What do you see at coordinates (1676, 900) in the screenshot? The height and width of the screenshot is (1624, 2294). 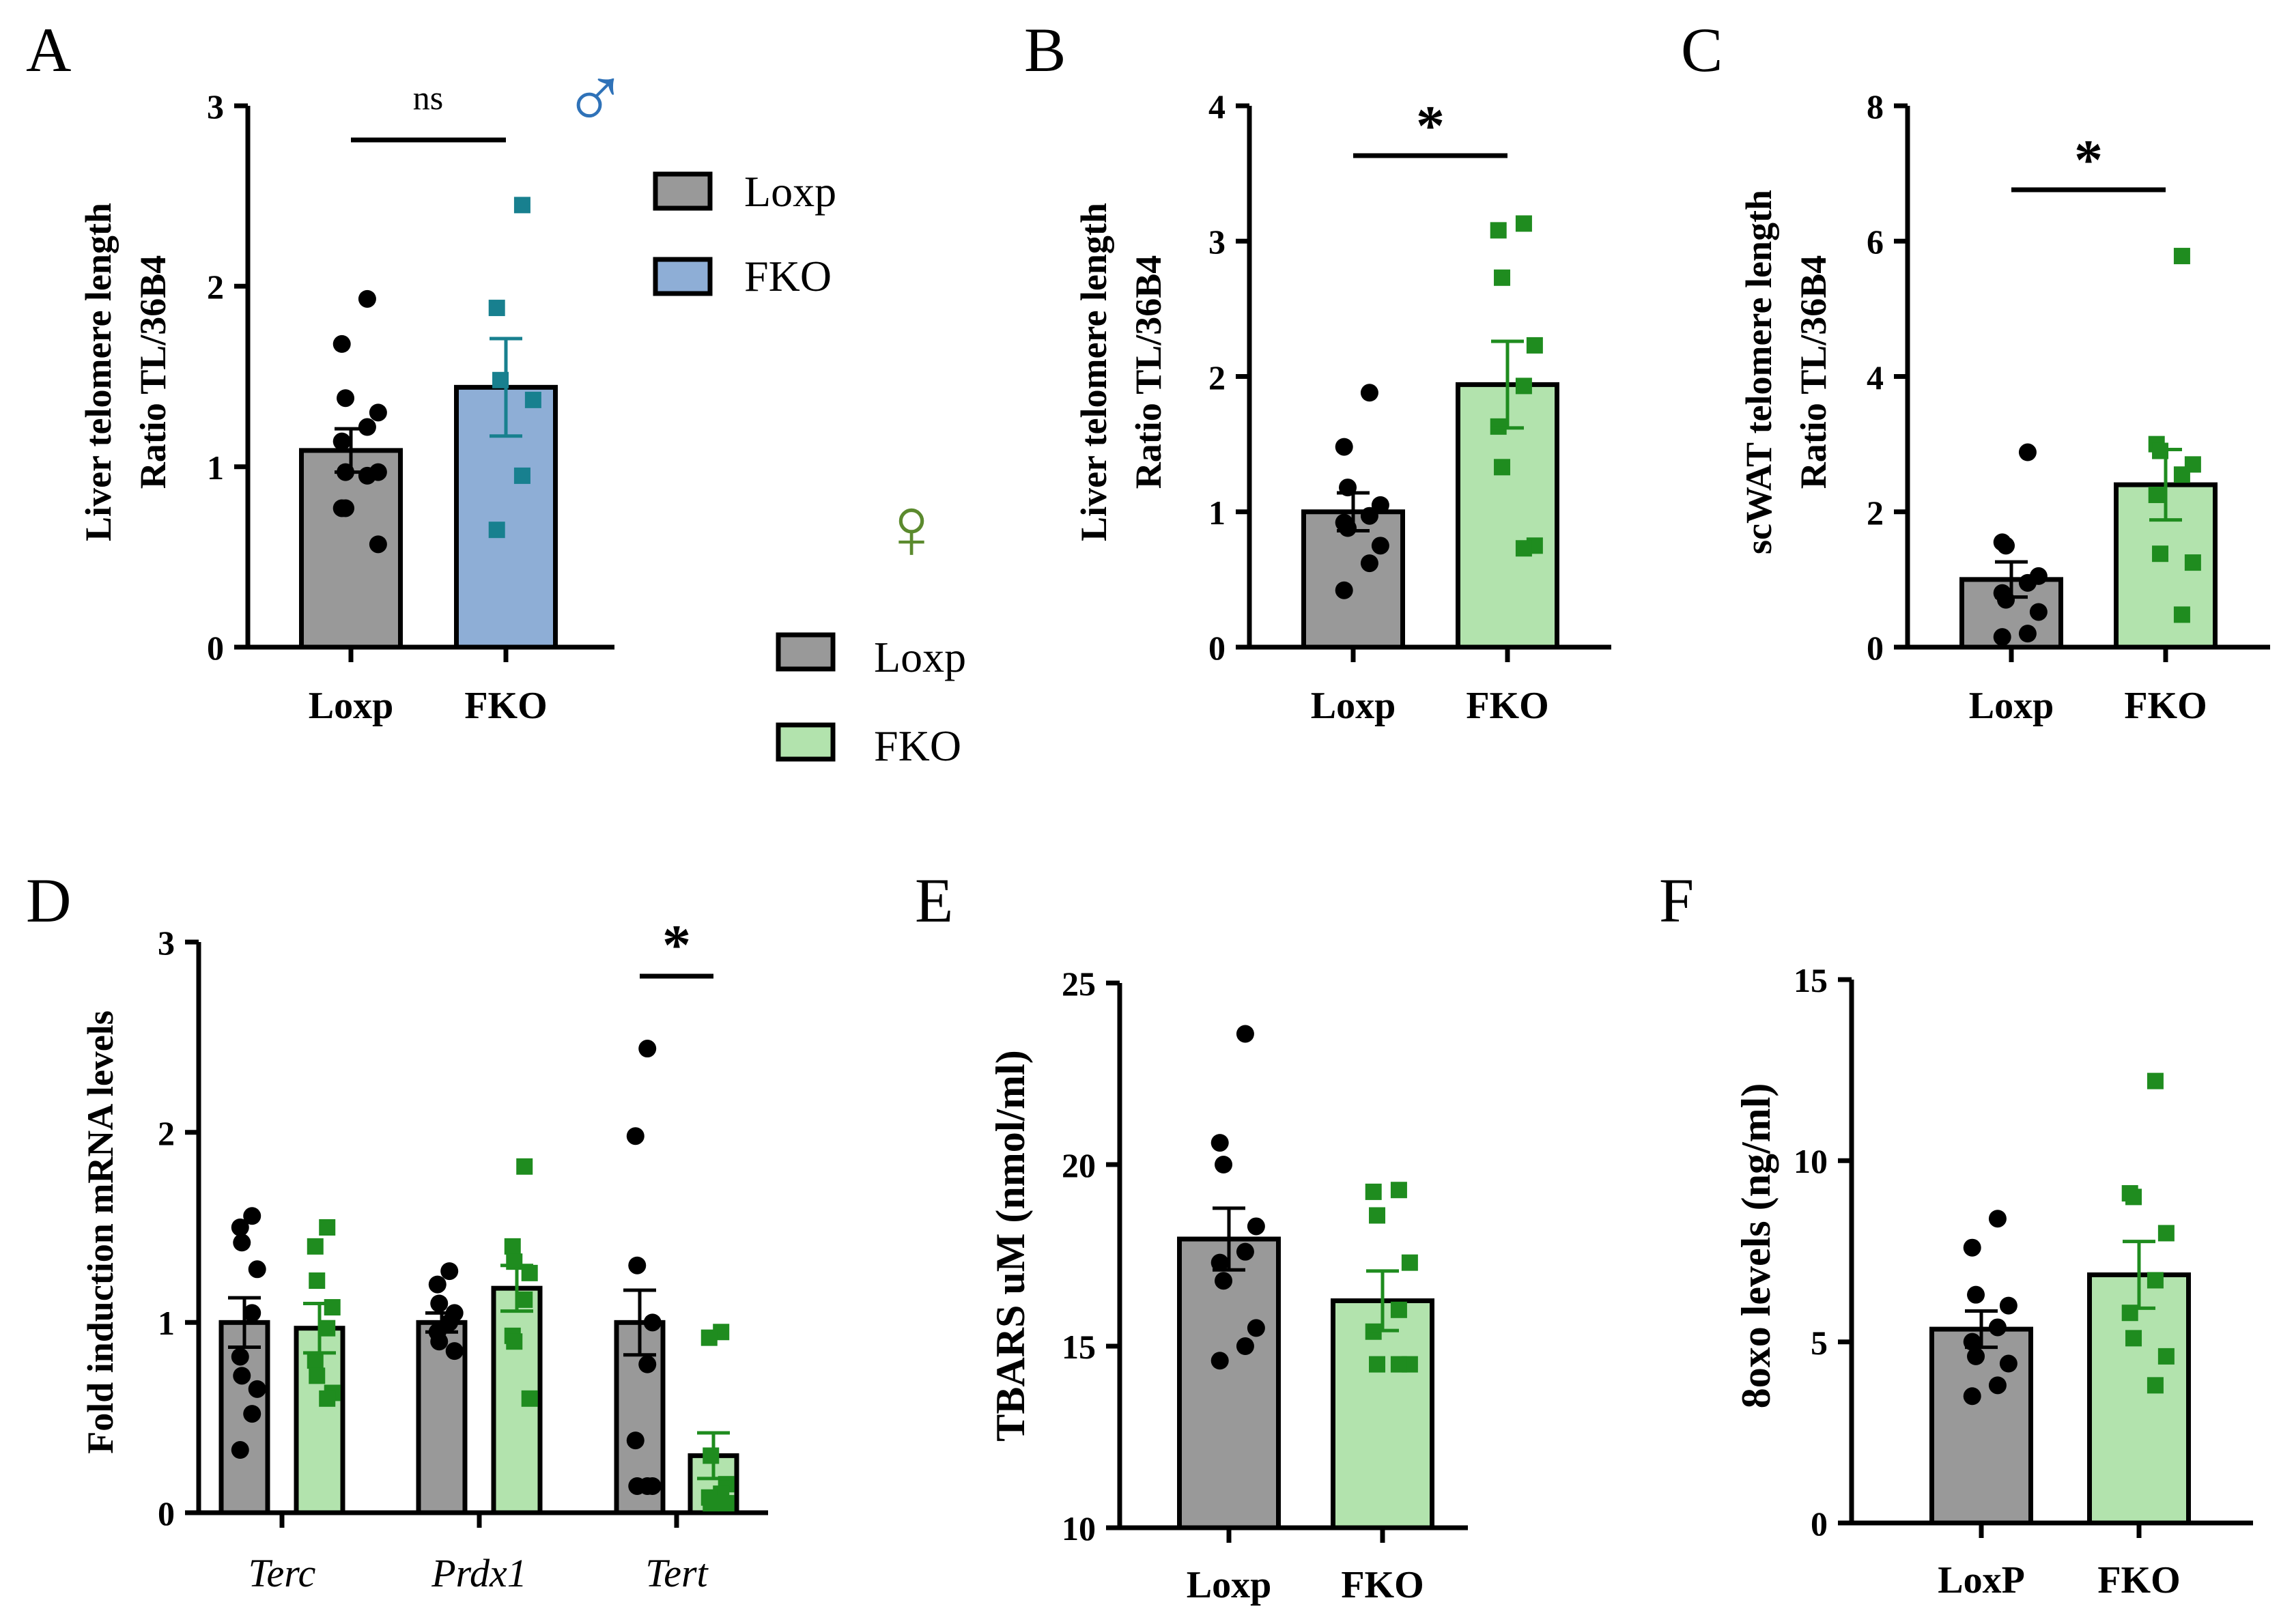 I see `panel-letter-f: F` at bounding box center [1676, 900].